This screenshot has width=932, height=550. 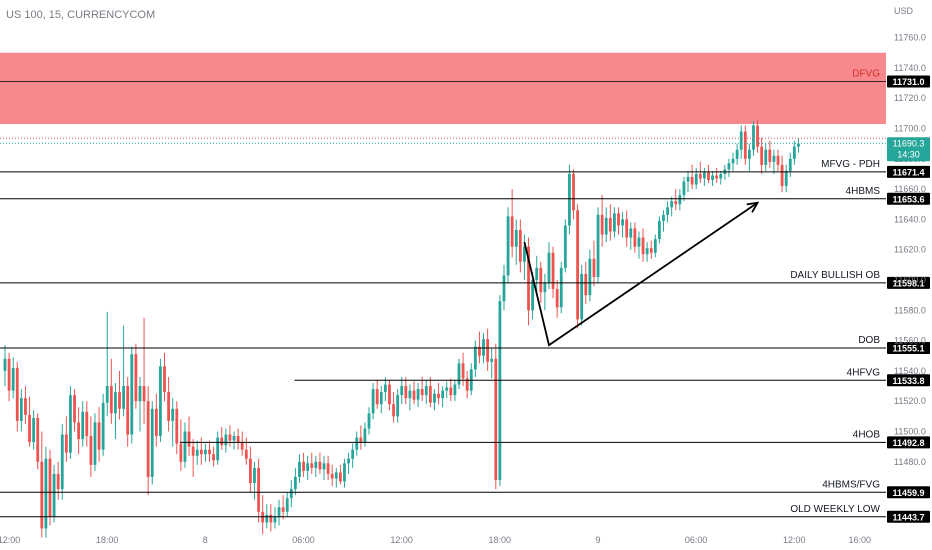 I want to click on x-tick-label: 06:00, so click(x=696, y=540).